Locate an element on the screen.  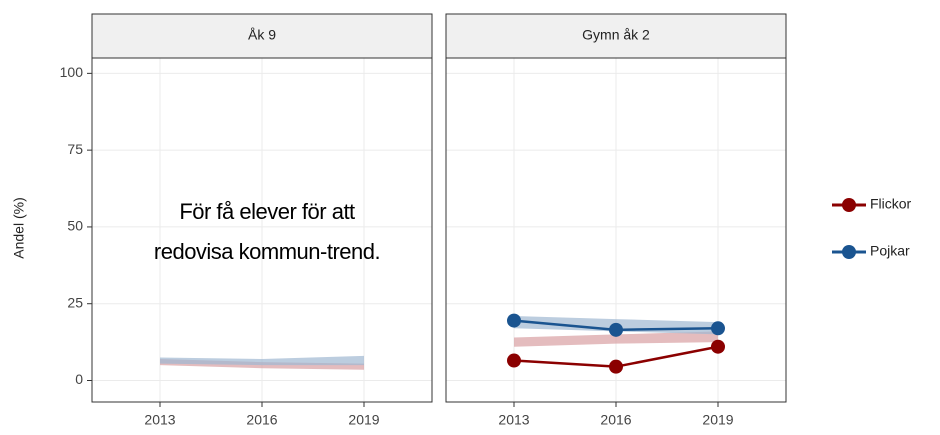
annotation: För få elever för att is located at coordinates (267, 211).